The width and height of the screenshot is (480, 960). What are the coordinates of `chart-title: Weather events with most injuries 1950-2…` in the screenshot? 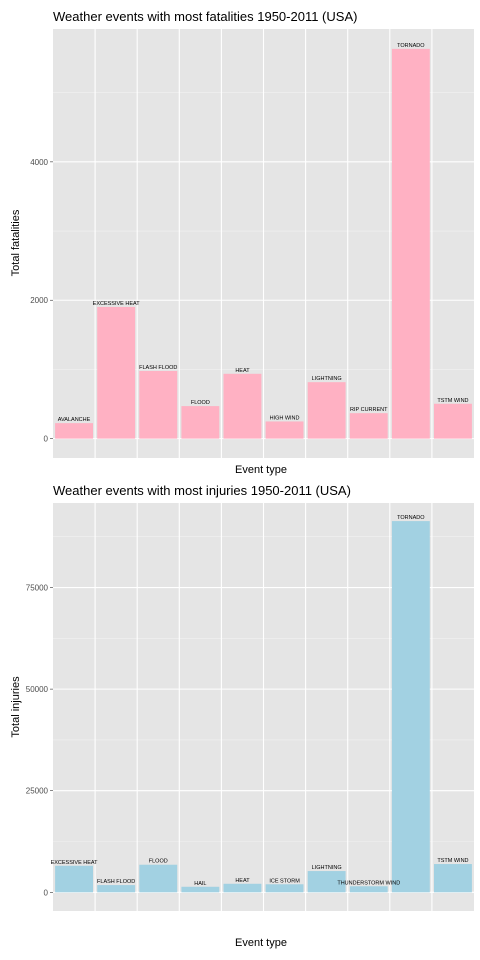 It's located at (202, 490).